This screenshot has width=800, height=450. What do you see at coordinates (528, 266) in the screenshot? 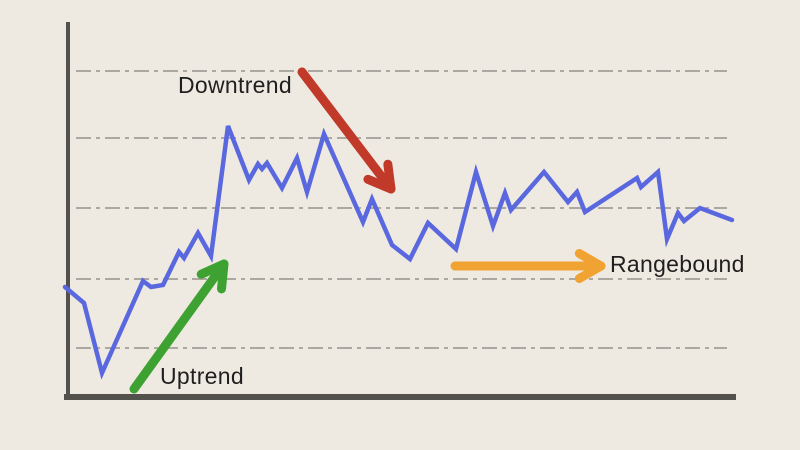
I see `rangebound-arrow` at bounding box center [528, 266].